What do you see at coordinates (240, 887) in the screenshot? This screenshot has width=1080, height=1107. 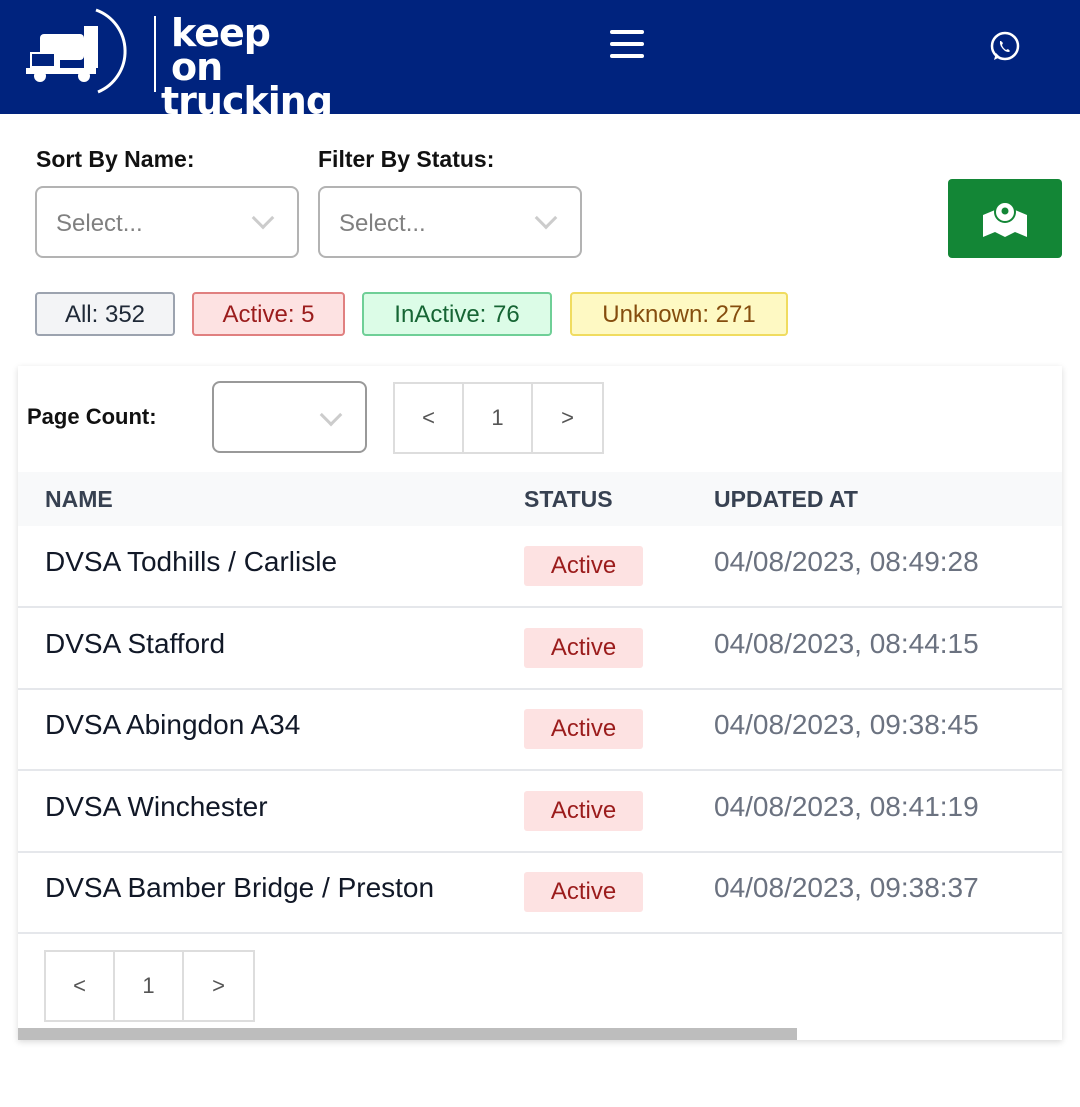 I see `location-name: DVSA Bamber Bridge / Preston` at bounding box center [240, 887].